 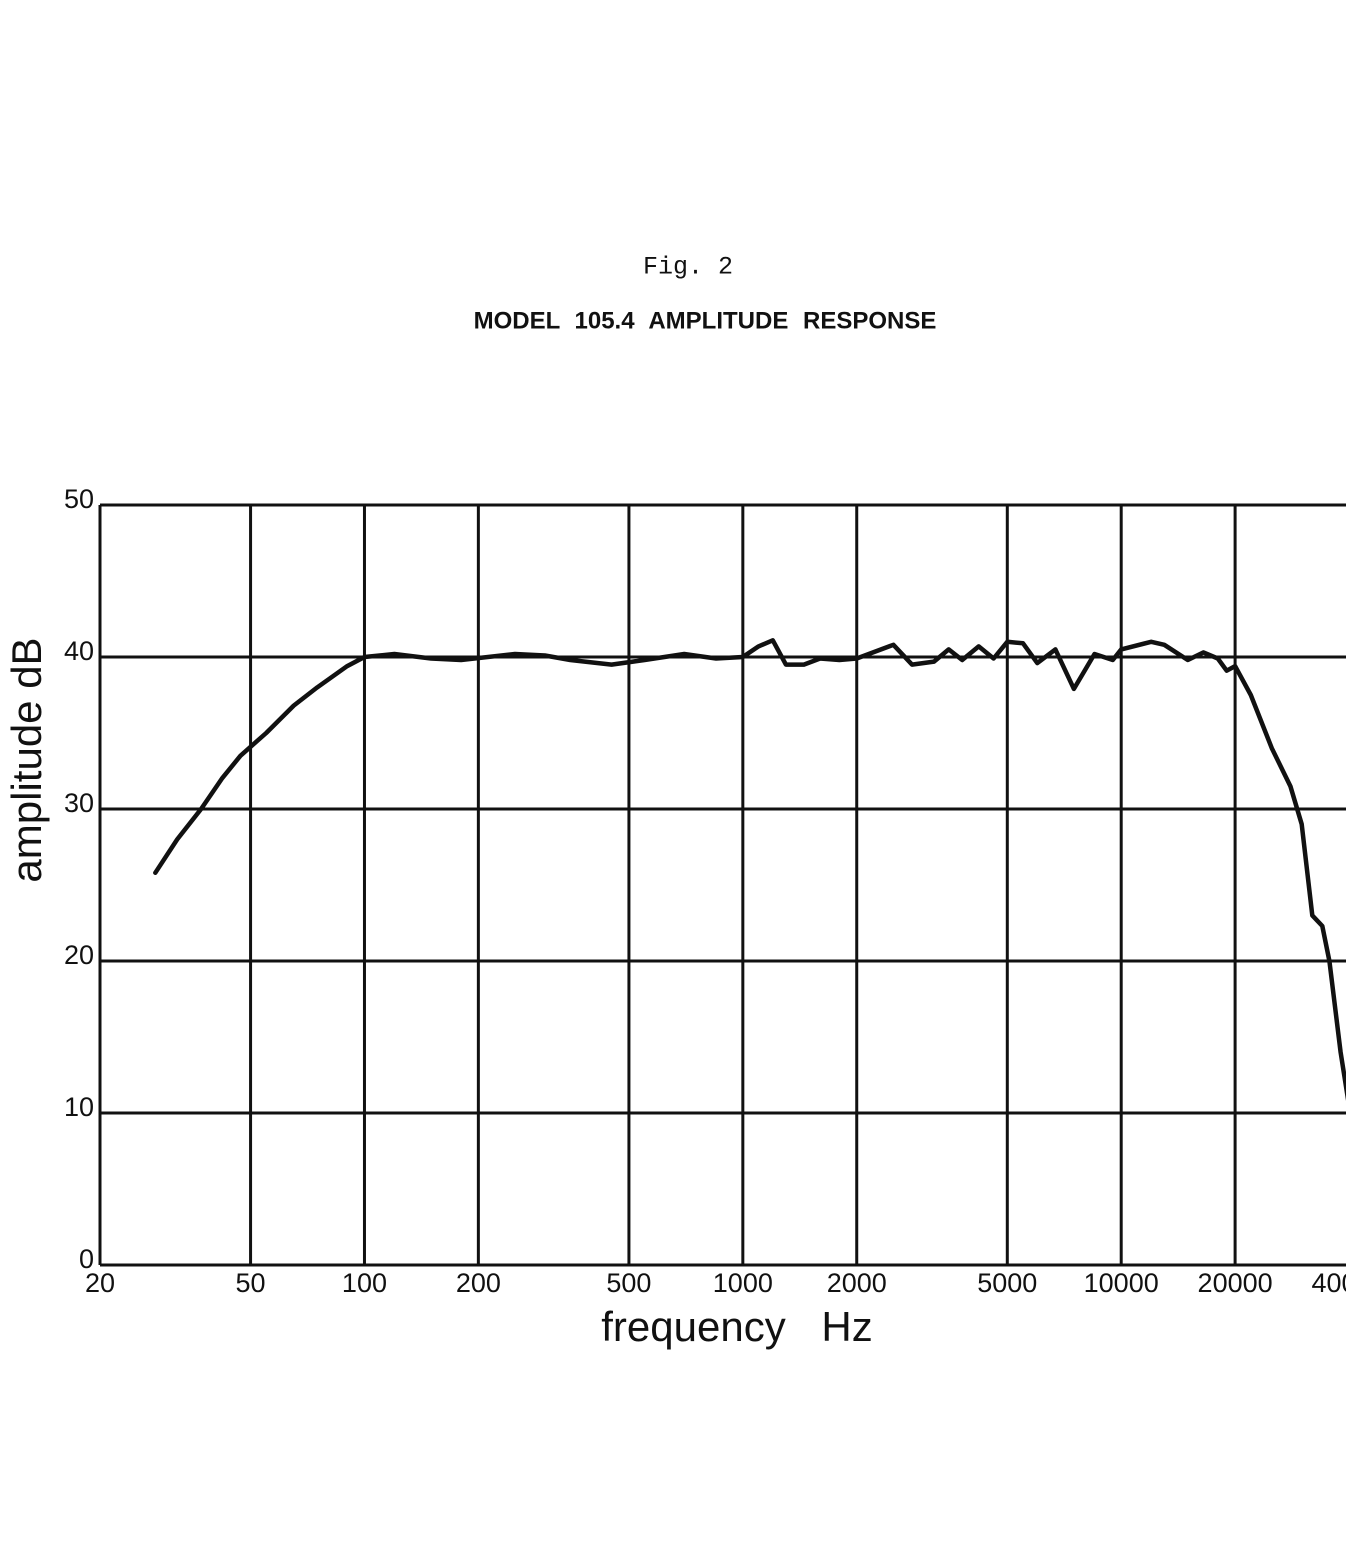 I want to click on x-tick-label: 100, so click(x=364, y=1283).